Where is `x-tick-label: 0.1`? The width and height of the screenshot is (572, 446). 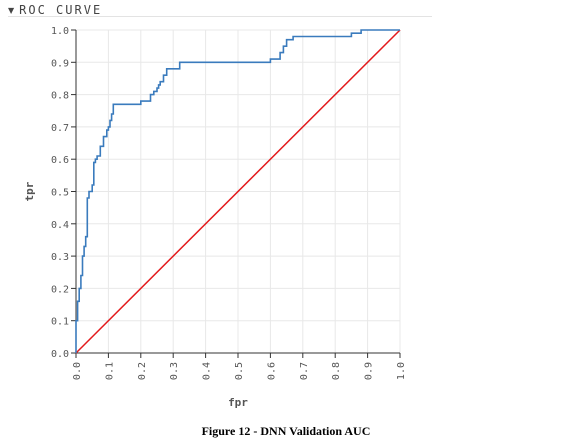
x-tick-label: 0.1 is located at coordinates (109, 371).